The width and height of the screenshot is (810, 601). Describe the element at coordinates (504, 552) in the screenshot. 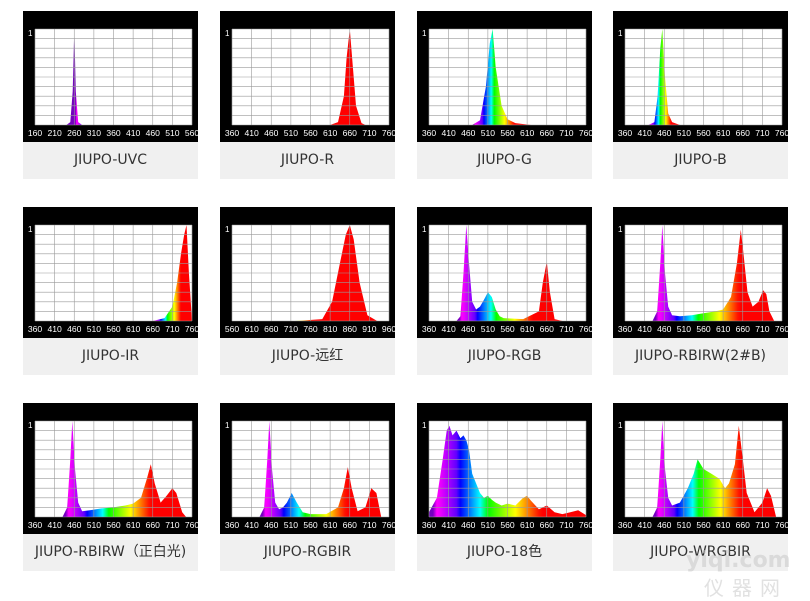

I see `chart-title: JIUPO-18色` at that location.